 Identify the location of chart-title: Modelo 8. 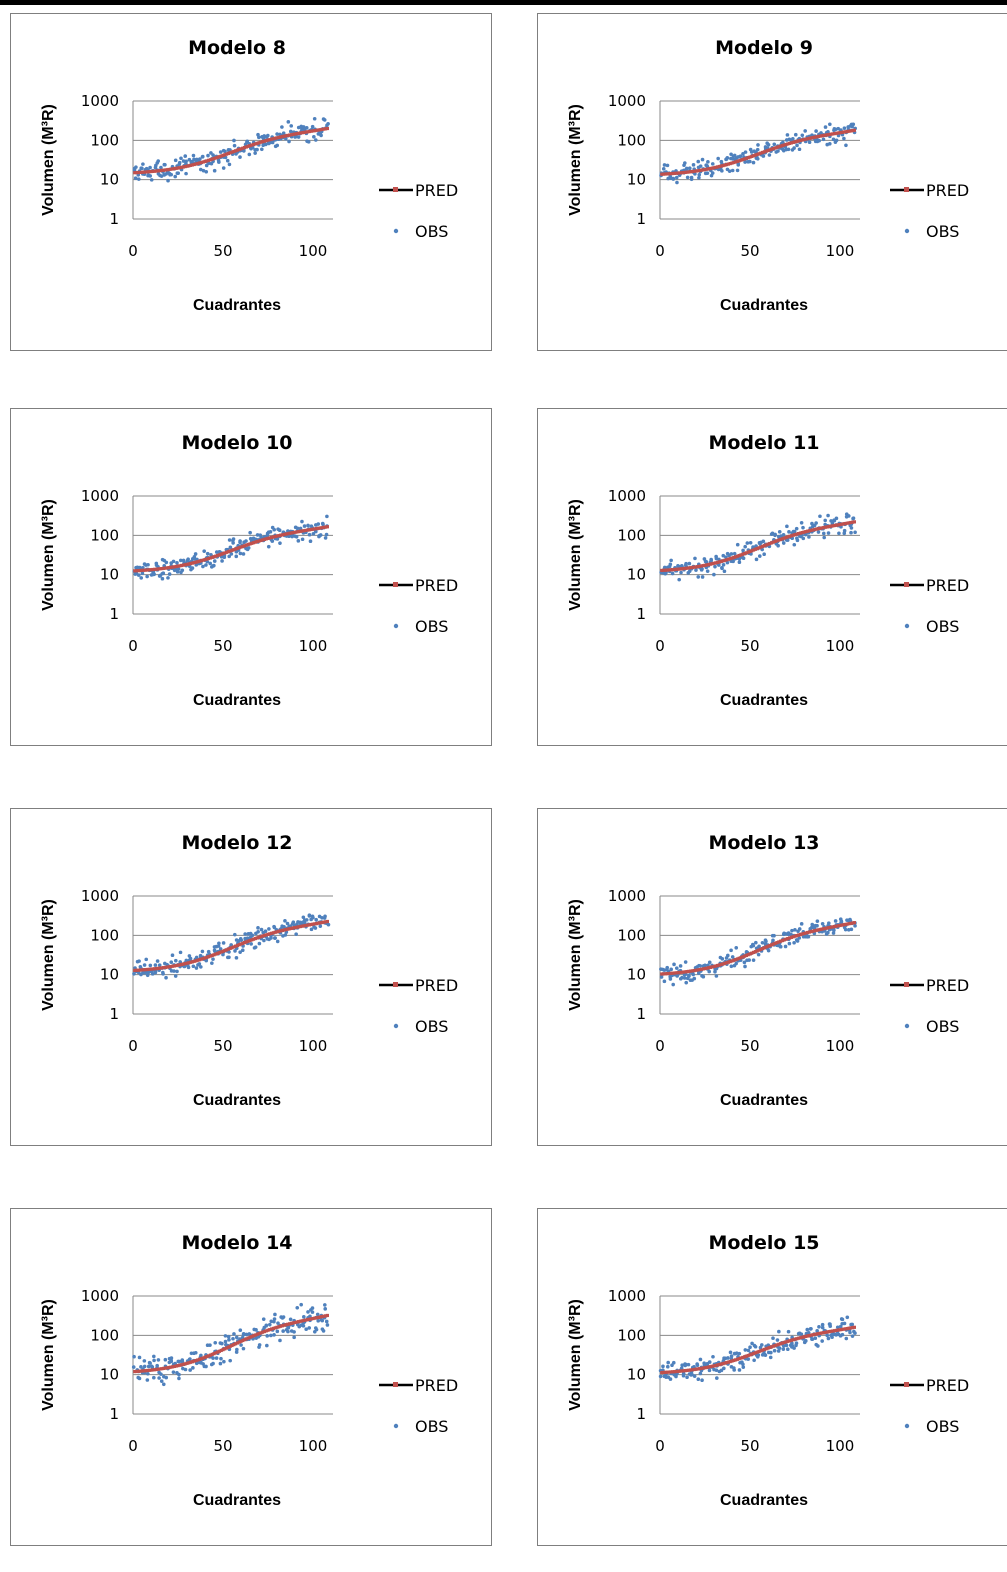
(237, 48).